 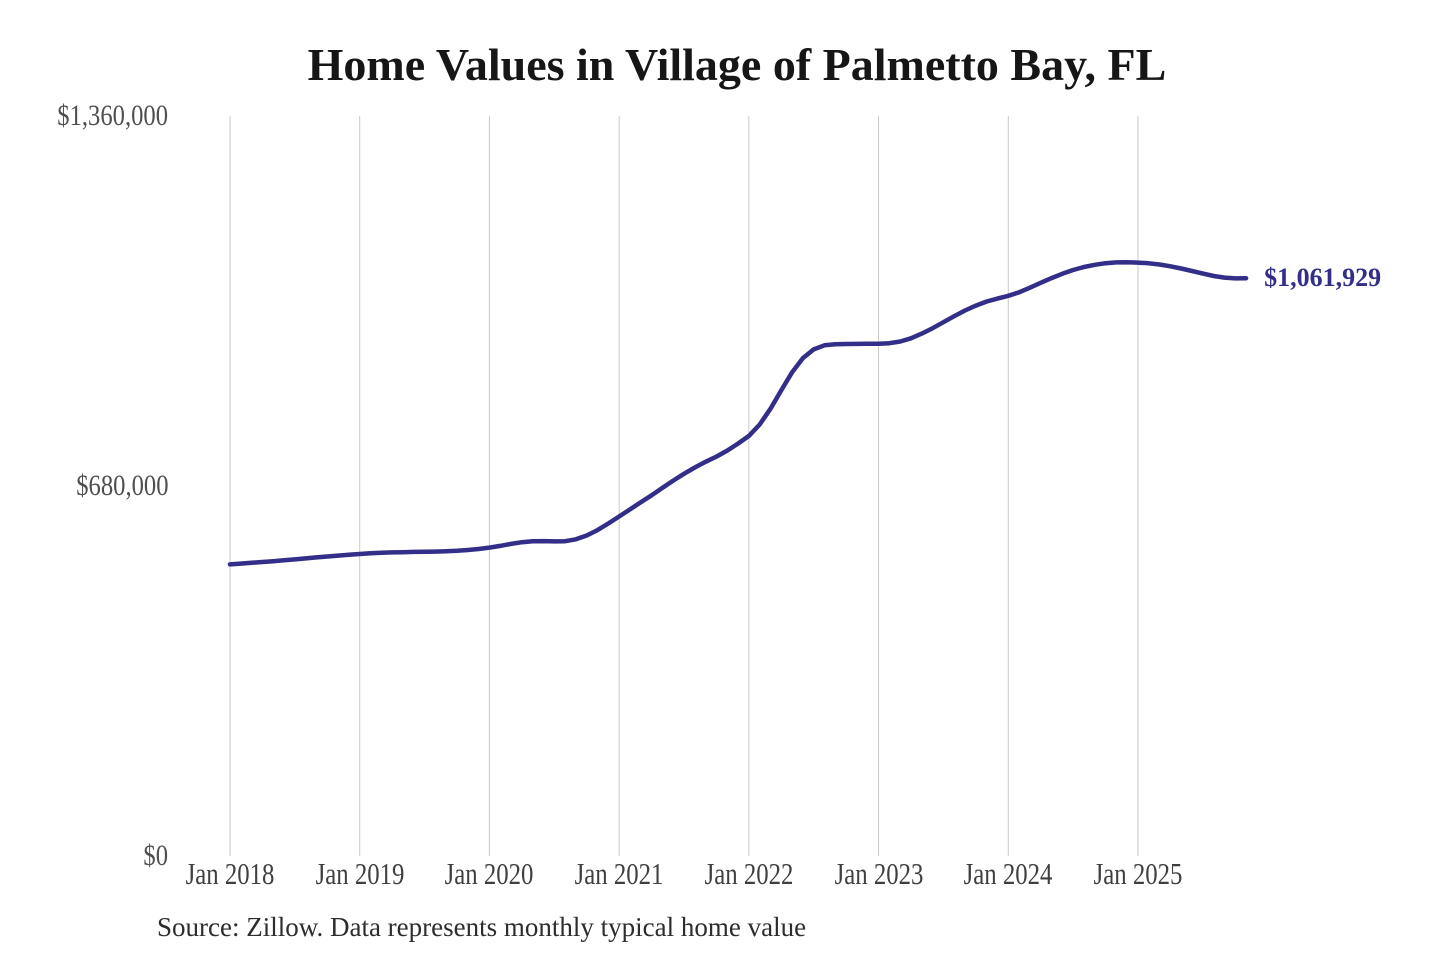 What do you see at coordinates (1008, 873) in the screenshot?
I see `x-tick-label: Jan 2024` at bounding box center [1008, 873].